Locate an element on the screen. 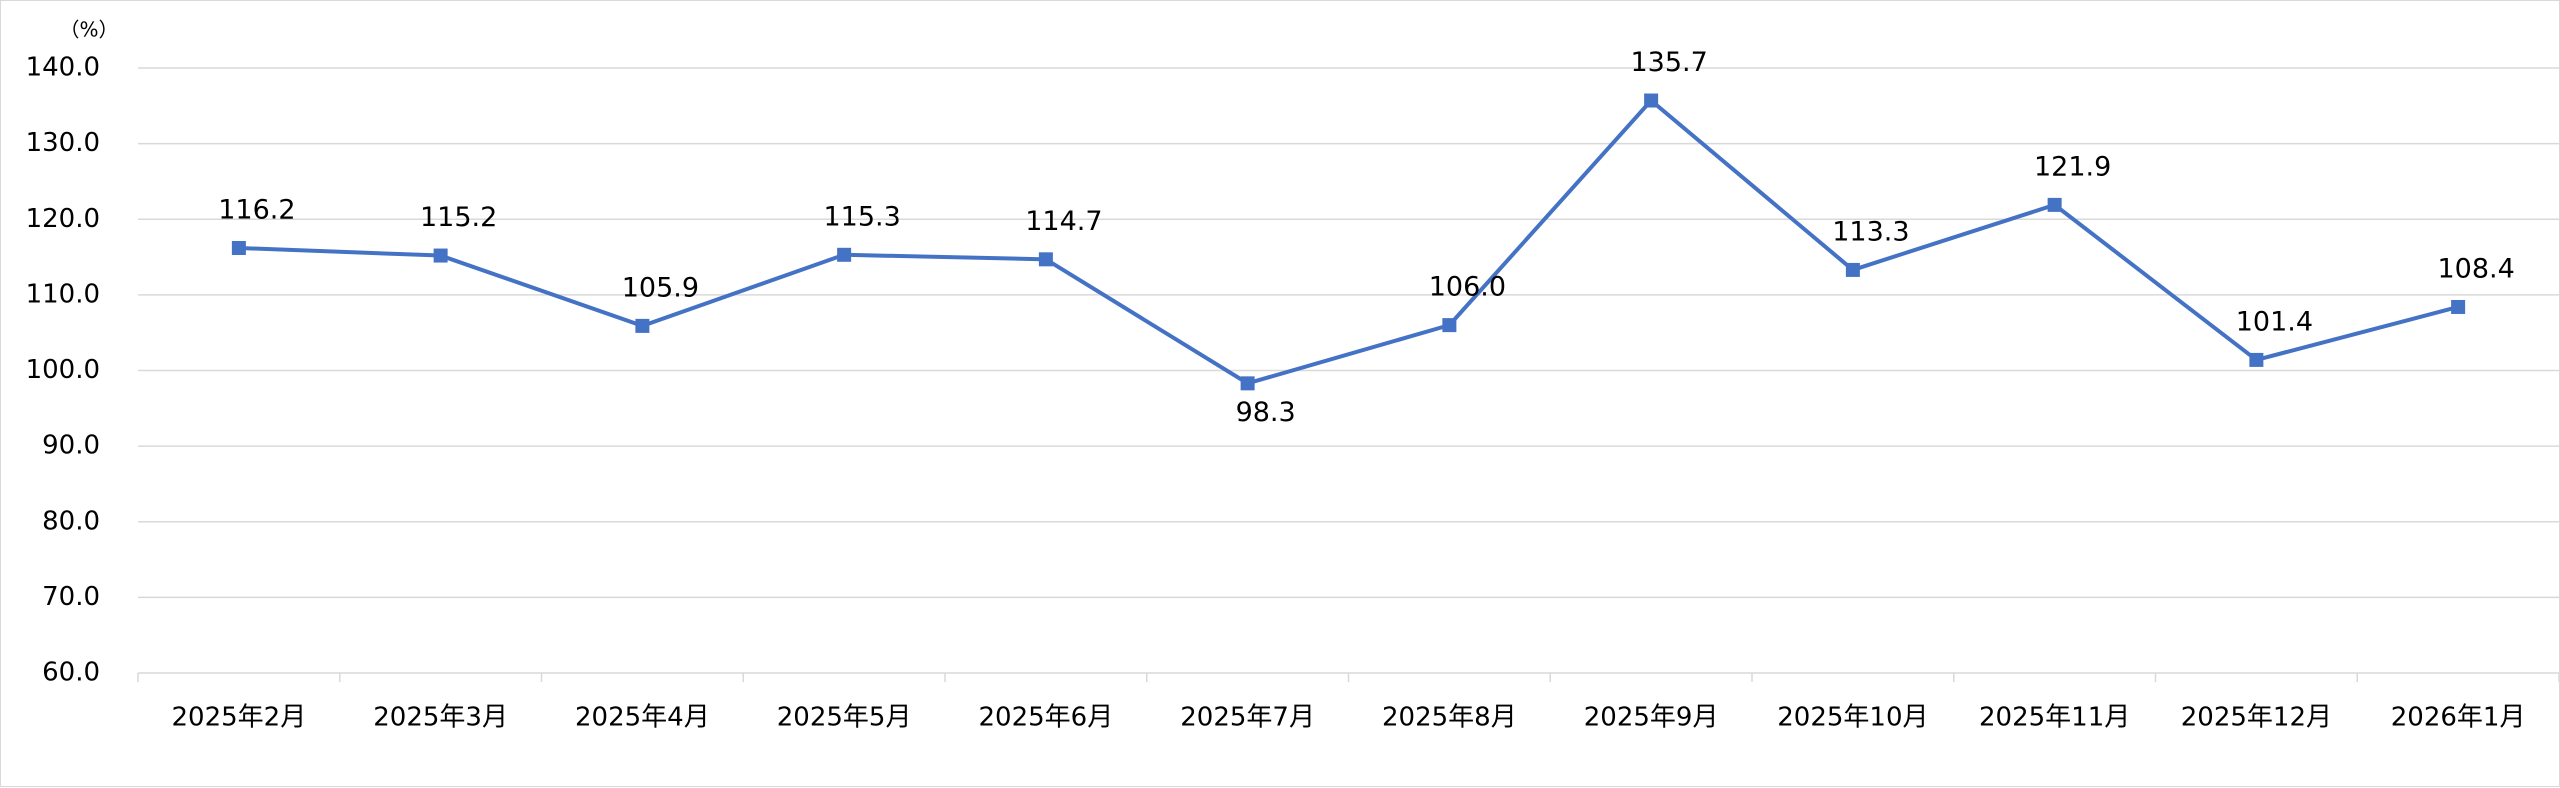 This screenshot has width=2560, height=788. y-tick-label: 70.0 is located at coordinates (71, 597).